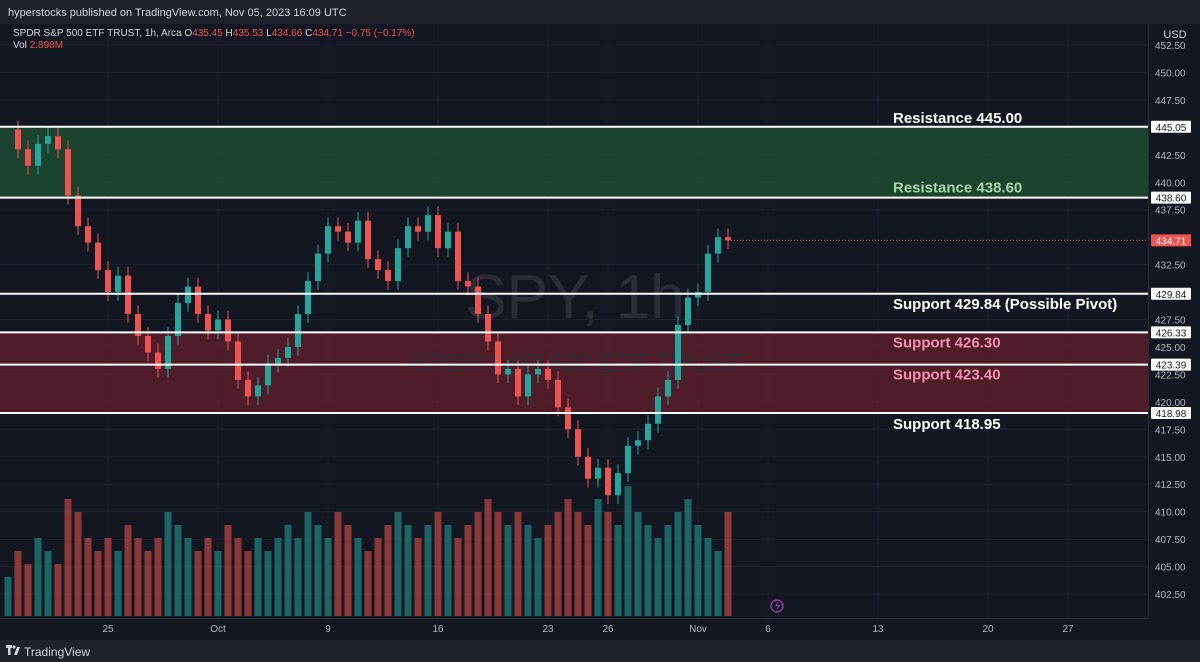  Describe the element at coordinates (327, 33) in the screenshot. I see `close-value: 434.71` at that location.